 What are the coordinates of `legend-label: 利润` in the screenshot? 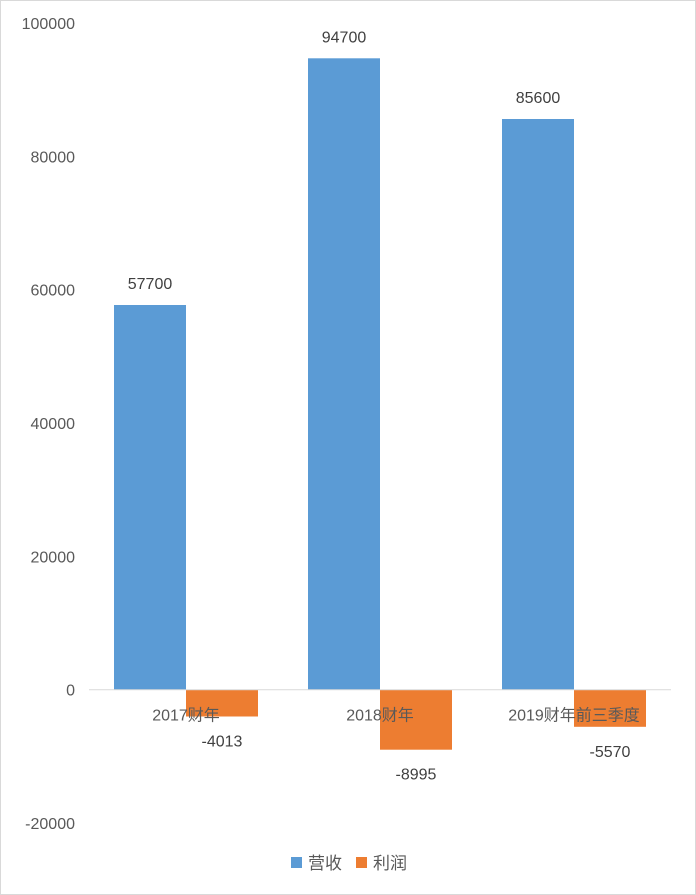 It's located at (390, 863).